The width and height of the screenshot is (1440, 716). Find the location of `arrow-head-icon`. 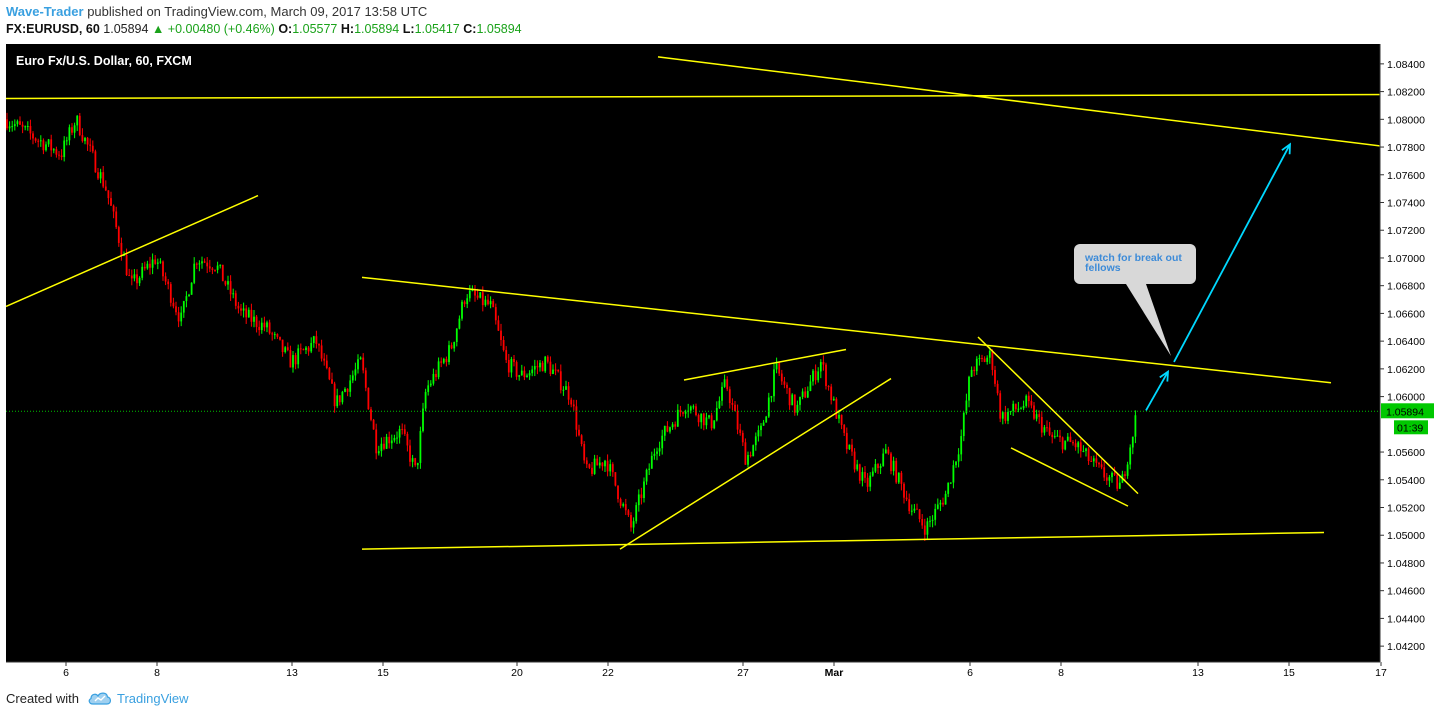

arrow-head-icon is located at coordinates (1286, 148).